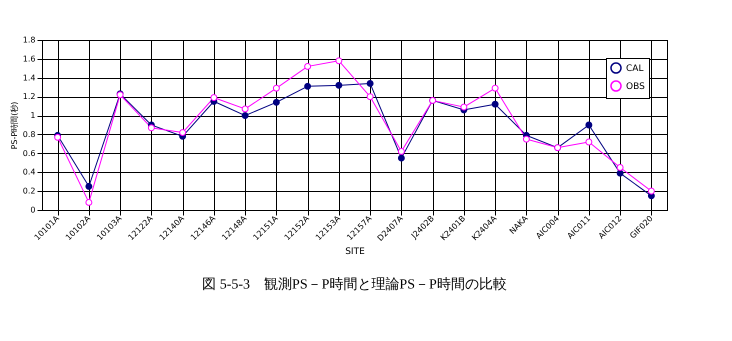 Image resolution: width=732 pixels, height=341 pixels. I want to click on y-tick-label: 0.2, so click(29, 191).